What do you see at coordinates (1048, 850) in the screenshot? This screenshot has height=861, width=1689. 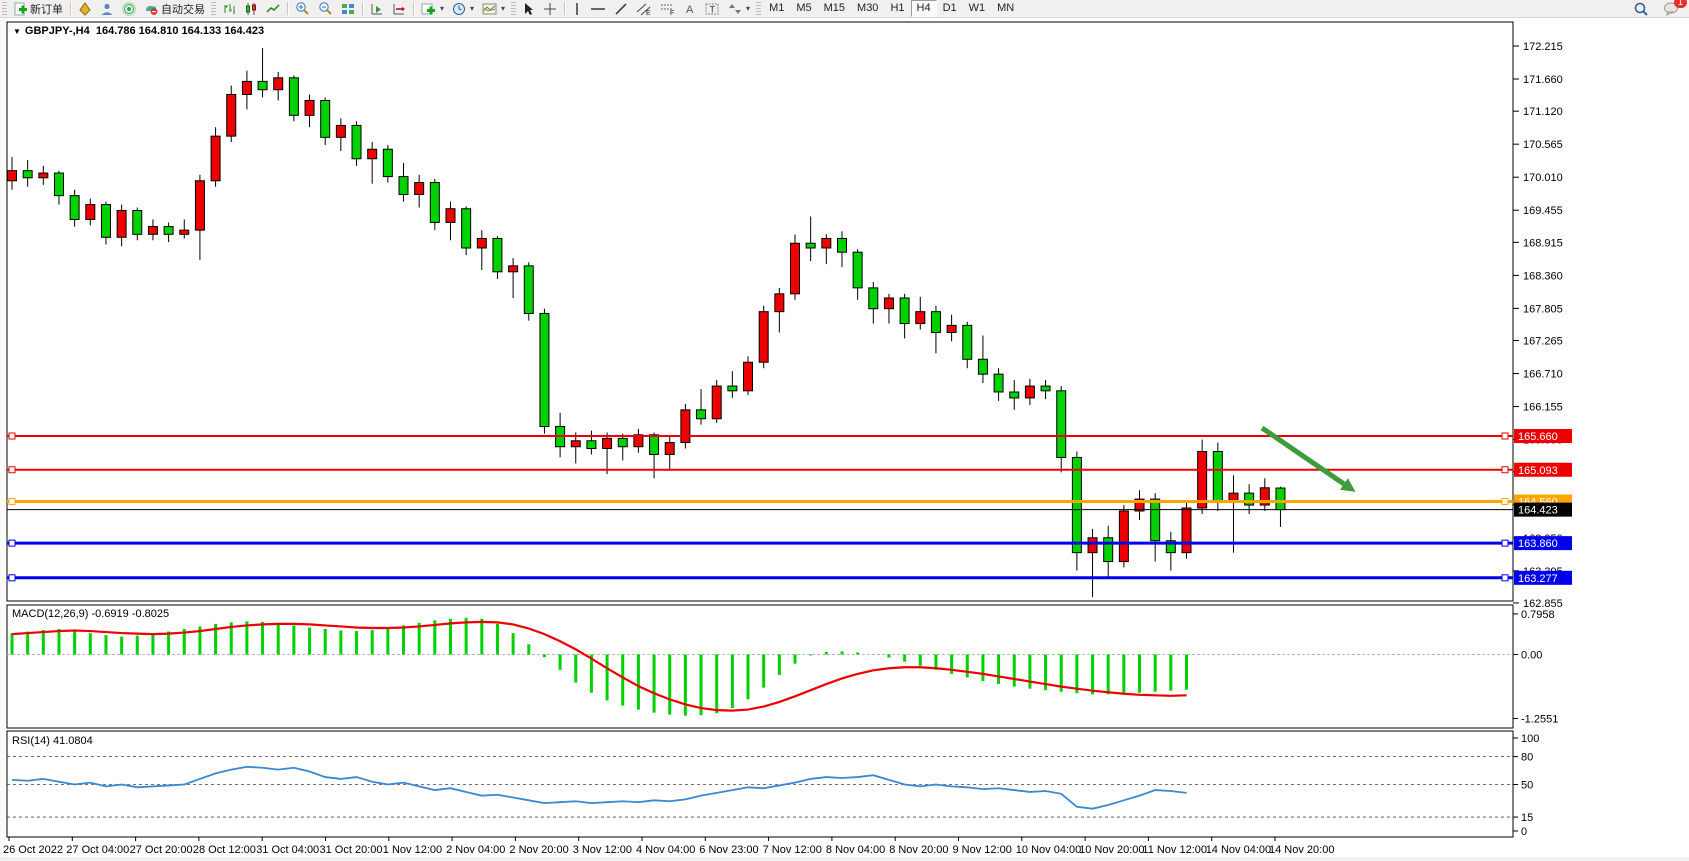 I see `time-label: 10 Nov 04:00` at bounding box center [1048, 850].